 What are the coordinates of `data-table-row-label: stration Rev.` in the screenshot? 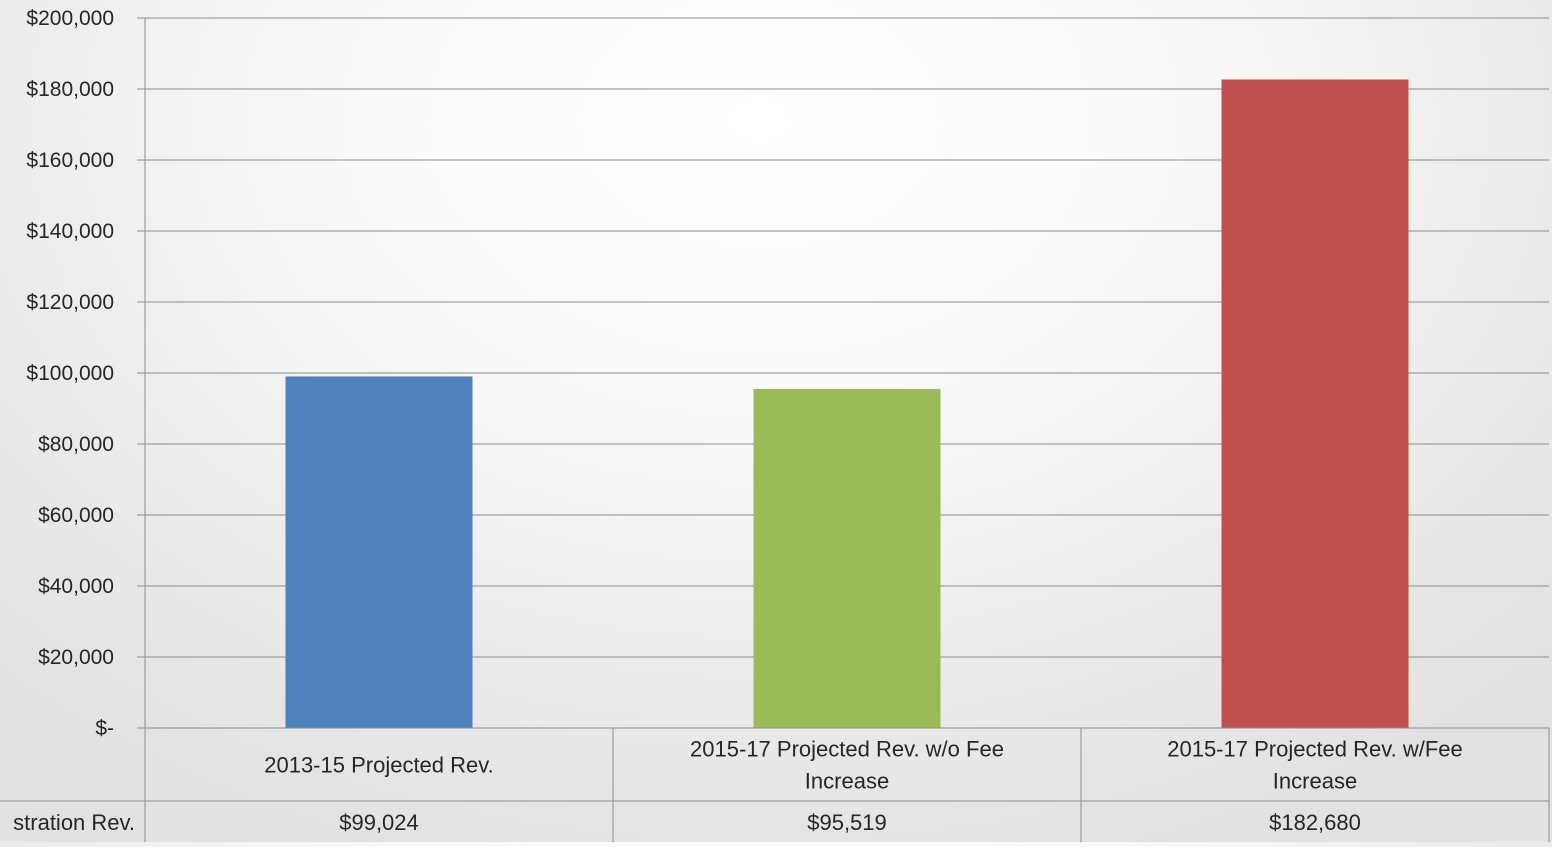 It's located at (74, 822).